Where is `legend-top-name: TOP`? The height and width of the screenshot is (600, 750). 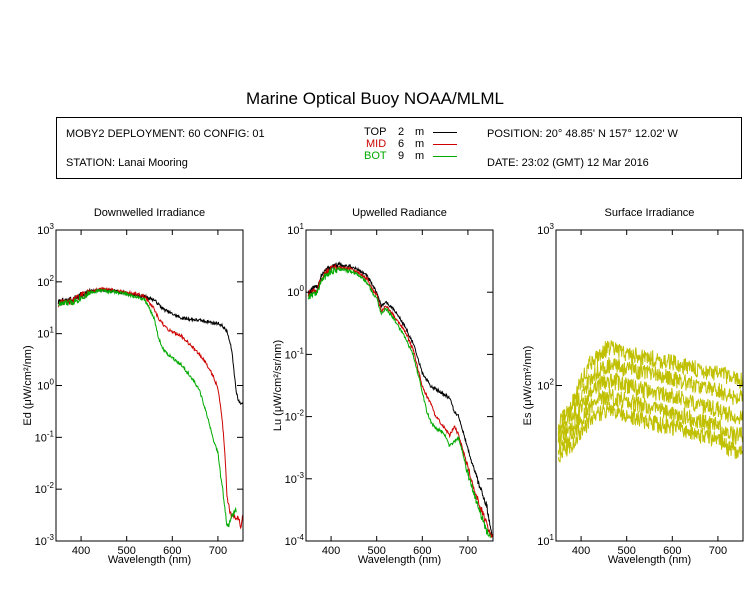 legend-top-name: TOP is located at coordinates (375, 132).